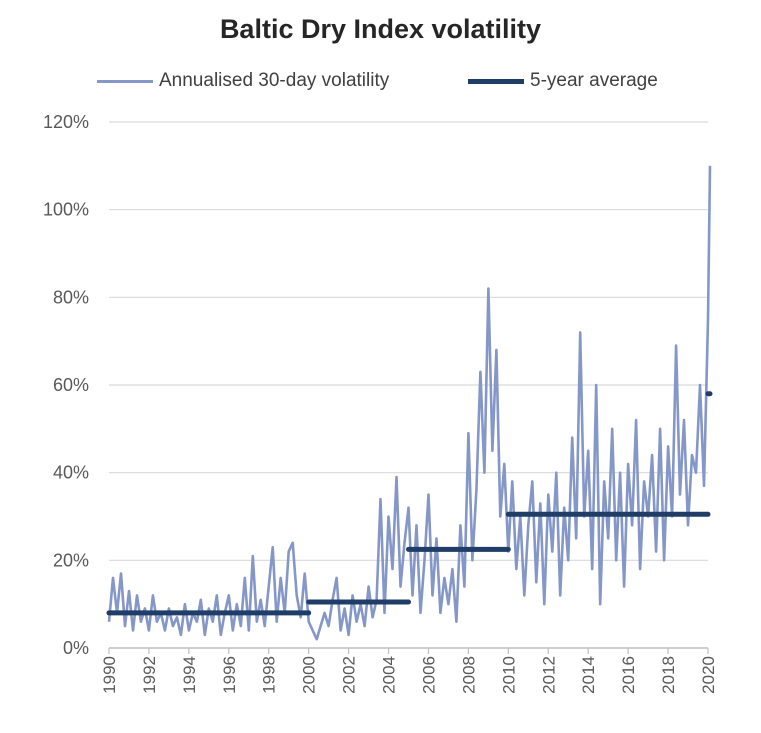 This screenshot has width=761, height=733. Describe the element at coordinates (125, 81) in the screenshot. I see `legend-swatch-volatility` at that location.